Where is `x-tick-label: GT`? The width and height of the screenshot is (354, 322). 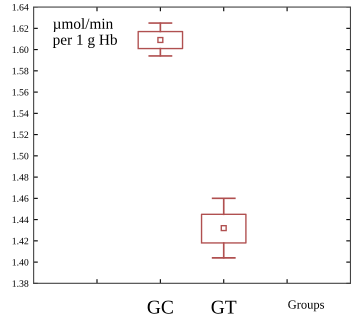 x-tick-label: GT is located at coordinates (224, 307).